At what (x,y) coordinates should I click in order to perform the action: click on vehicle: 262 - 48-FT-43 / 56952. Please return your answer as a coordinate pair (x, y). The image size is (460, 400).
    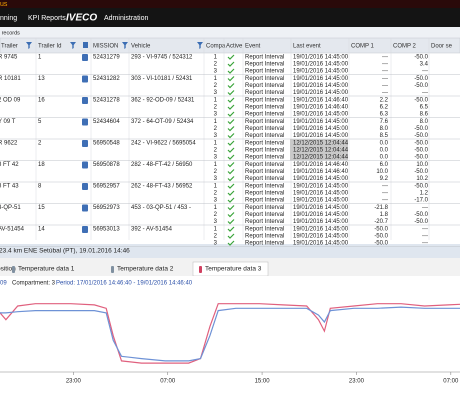
    Looking at the image, I should click on (162, 187).